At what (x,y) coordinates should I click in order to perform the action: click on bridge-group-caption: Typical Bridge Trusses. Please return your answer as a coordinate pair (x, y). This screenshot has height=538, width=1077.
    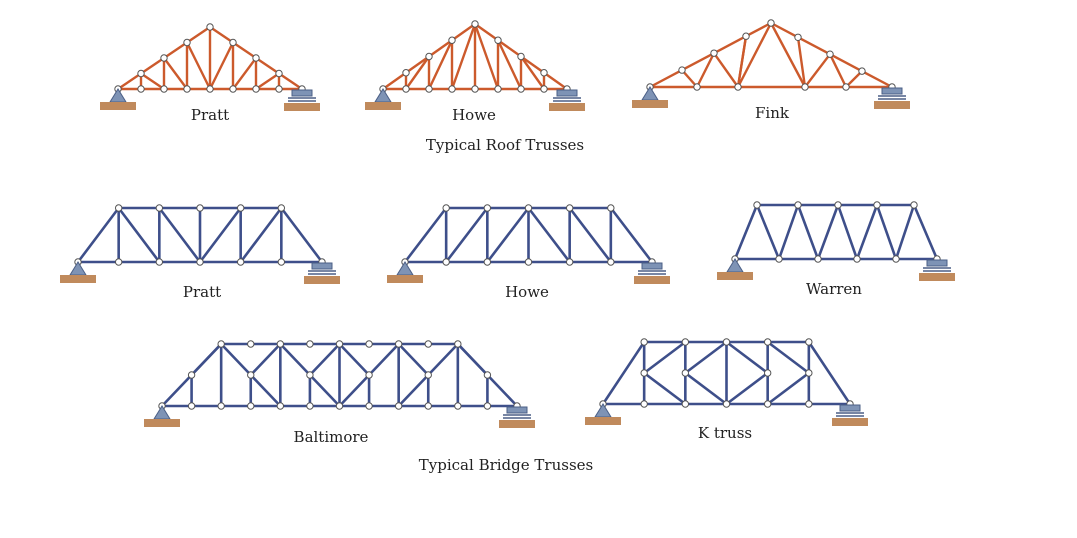
    Looking at the image, I should click on (506, 465).